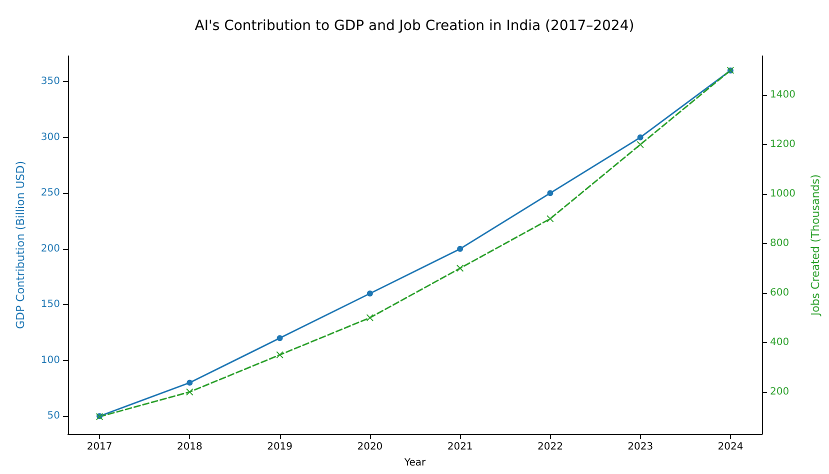 The height and width of the screenshot is (474, 829). I want to click on y-tick-label: 100, so click(50, 360).